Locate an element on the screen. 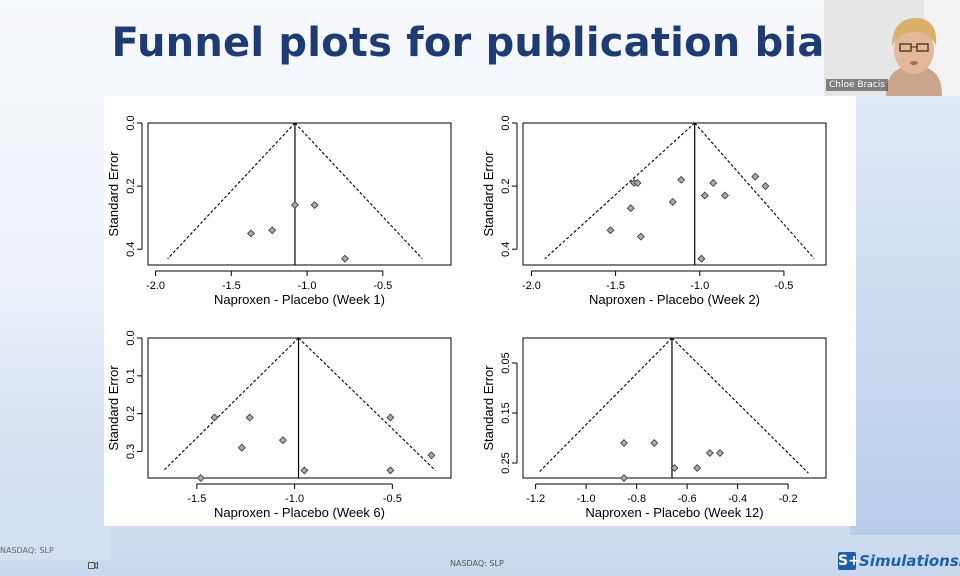 The height and width of the screenshot is (576, 960). plot-1-x-tick-label: -2.0 is located at coordinates (155, 286).